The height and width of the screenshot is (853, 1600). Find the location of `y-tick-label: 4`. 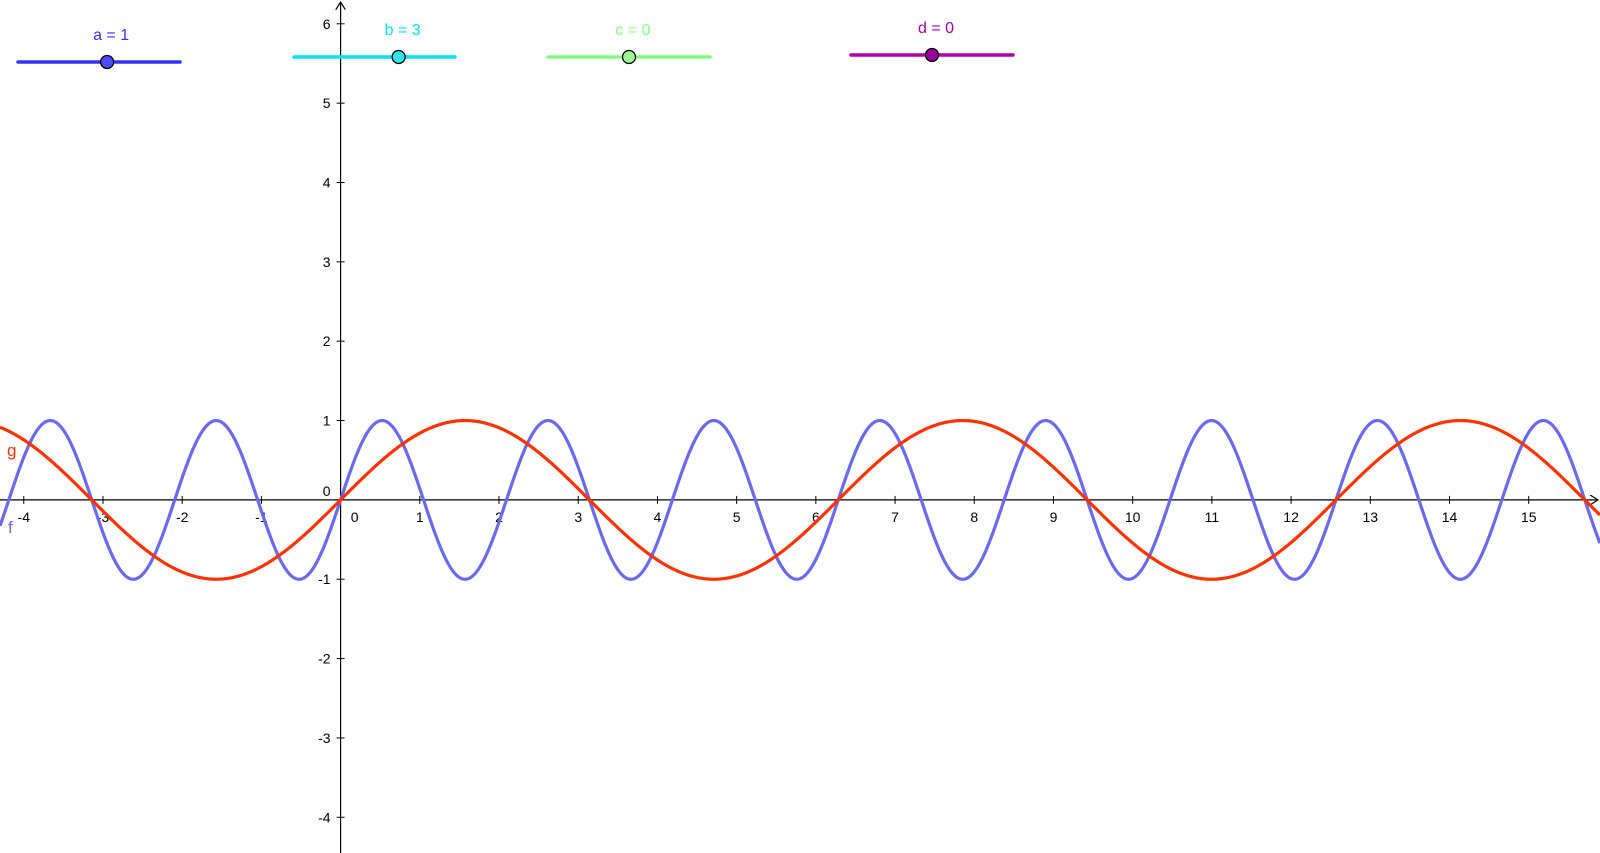

y-tick-label: 4 is located at coordinates (327, 183).